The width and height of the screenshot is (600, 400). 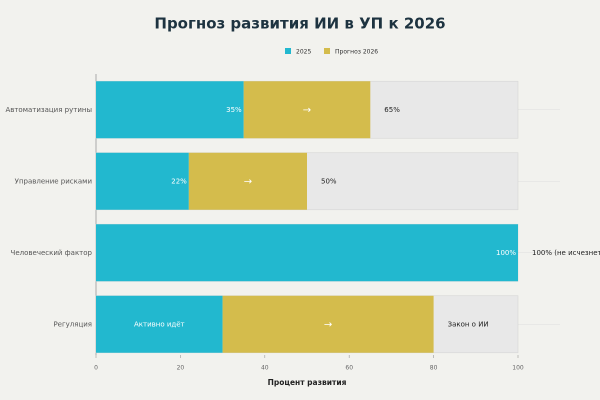 I want to click on category-label: Управление рисками, so click(x=53, y=181).